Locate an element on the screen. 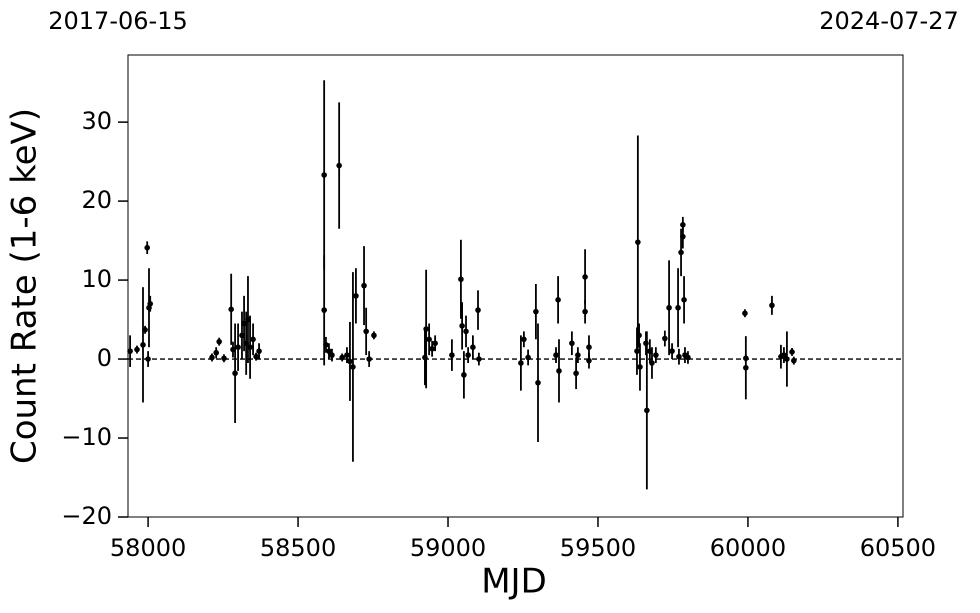 This screenshot has width=980, height=613. x-tick-label: 59500 is located at coordinates (598, 548).